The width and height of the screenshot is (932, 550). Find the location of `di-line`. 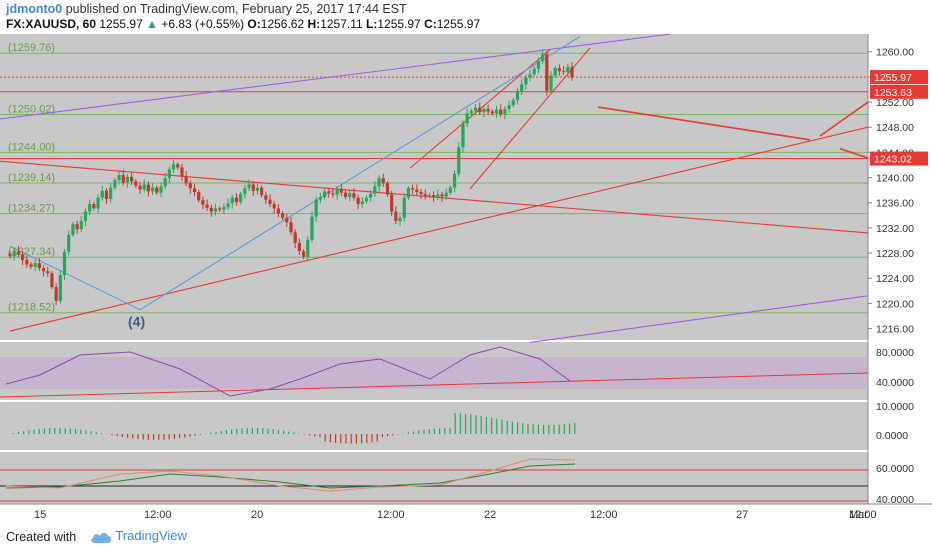

di-line is located at coordinates (290, 475).